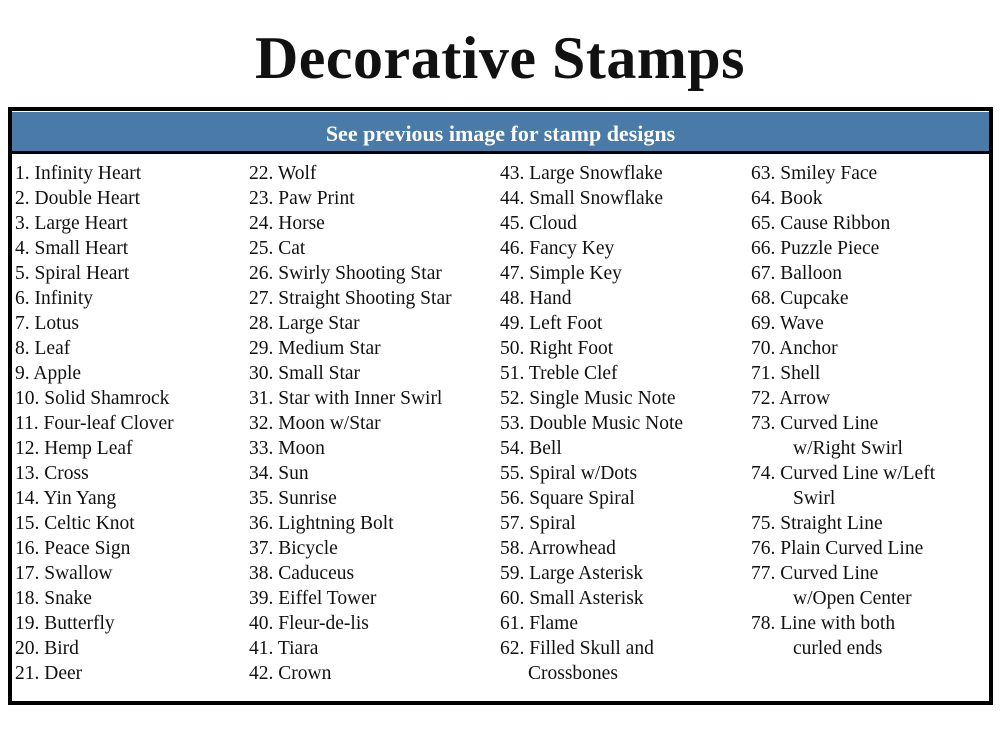 The width and height of the screenshot is (1000, 732). I want to click on item-text: 26. Swirly Shooting Star, so click(345, 273).